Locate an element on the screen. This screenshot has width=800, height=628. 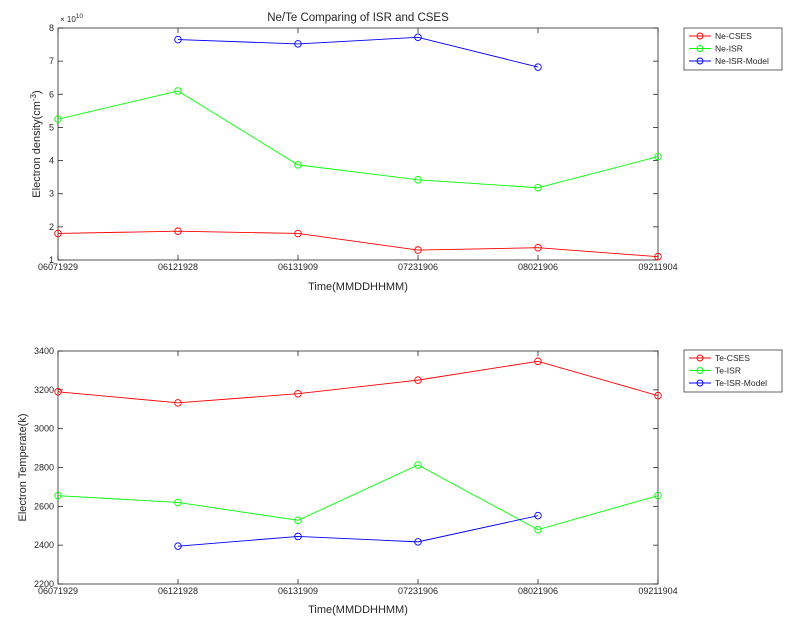
series-te-isr is located at coordinates (358, 497).